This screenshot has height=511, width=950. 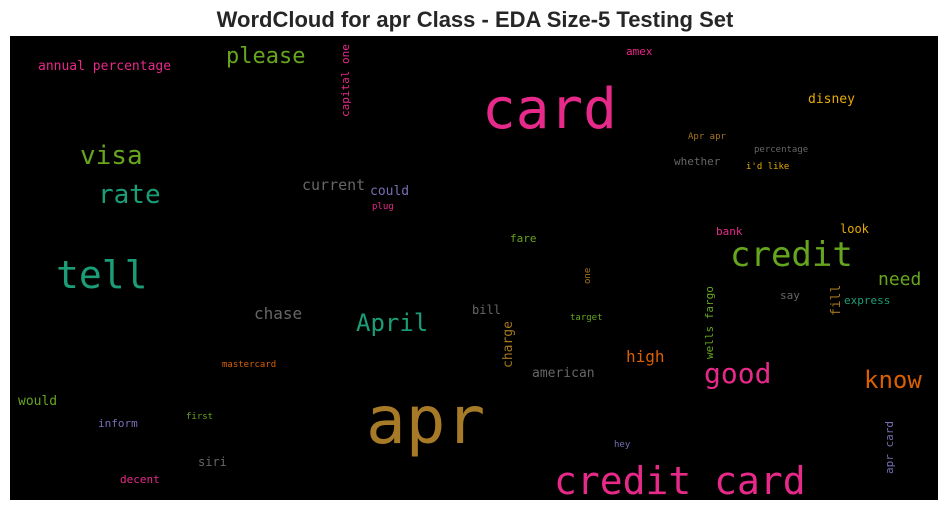 What do you see at coordinates (549, 109) in the screenshot?
I see `word-card: card` at bounding box center [549, 109].